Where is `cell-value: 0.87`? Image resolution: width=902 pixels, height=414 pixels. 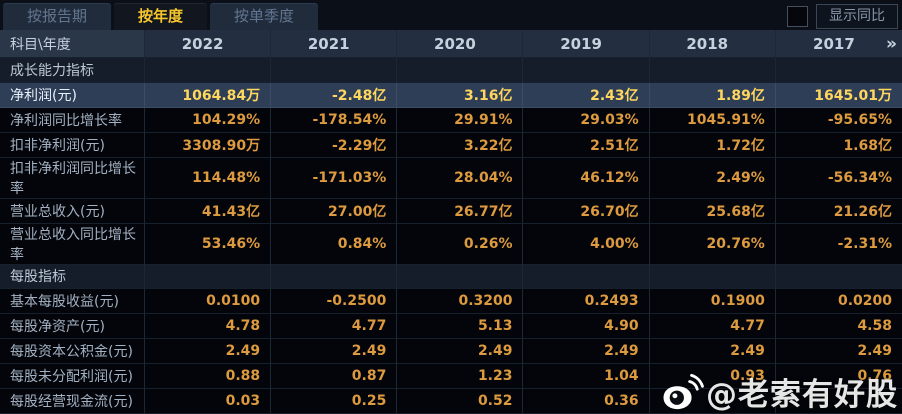
cell-value: 0.87 is located at coordinates (334, 377).